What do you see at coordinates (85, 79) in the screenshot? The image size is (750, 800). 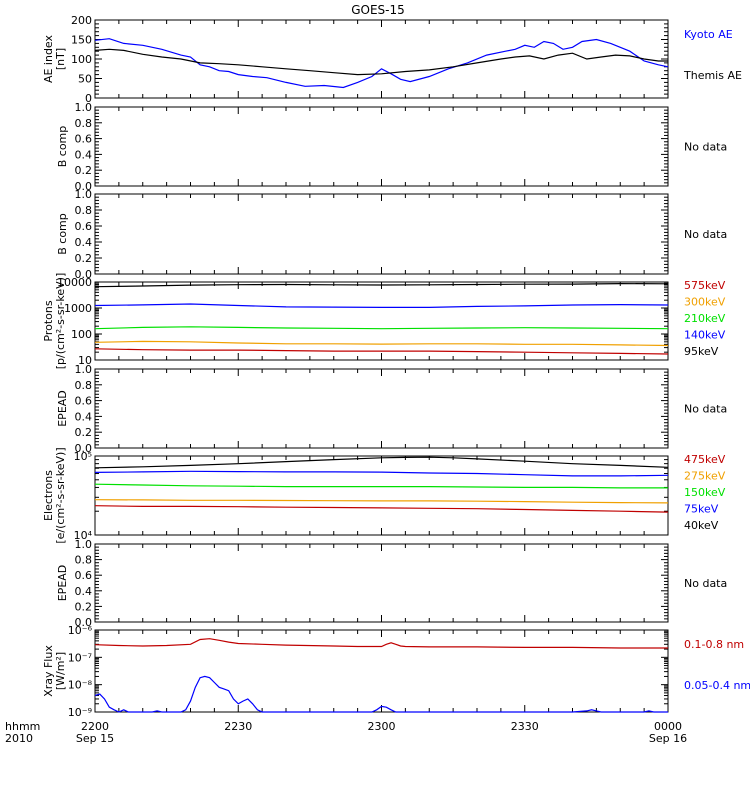 I see `y-tick-label: 50` at bounding box center [85, 79].